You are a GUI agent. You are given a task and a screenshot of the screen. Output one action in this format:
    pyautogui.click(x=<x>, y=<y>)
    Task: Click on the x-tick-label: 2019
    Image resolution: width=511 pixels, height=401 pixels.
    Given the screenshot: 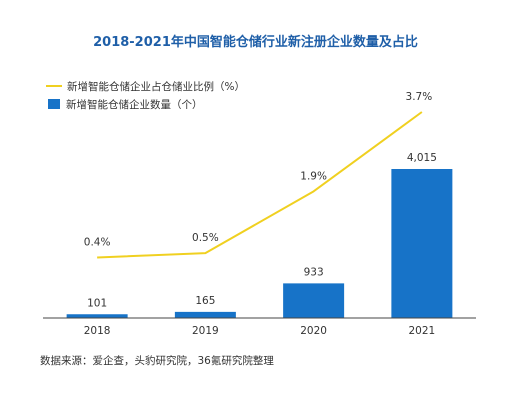 What is the action you would take?
    pyautogui.click(x=205, y=331)
    